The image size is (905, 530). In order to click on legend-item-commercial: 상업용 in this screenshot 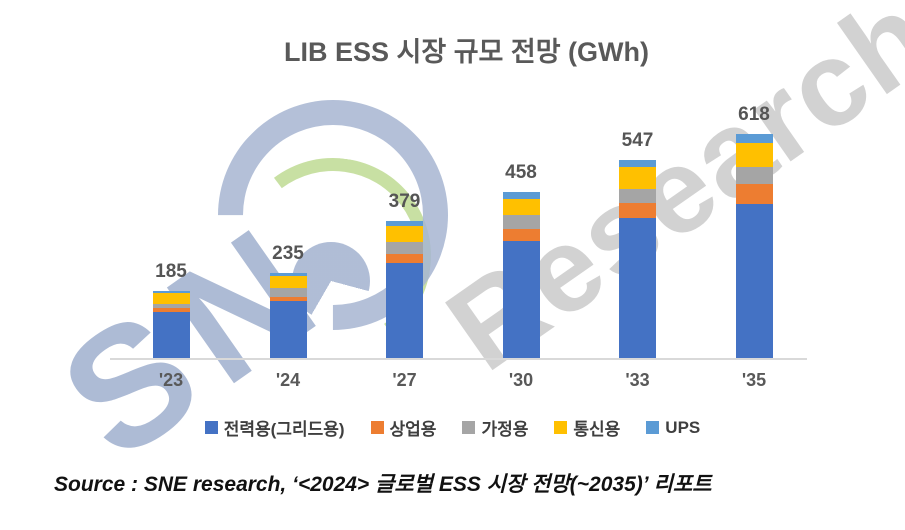, I will do `click(403, 427)`.